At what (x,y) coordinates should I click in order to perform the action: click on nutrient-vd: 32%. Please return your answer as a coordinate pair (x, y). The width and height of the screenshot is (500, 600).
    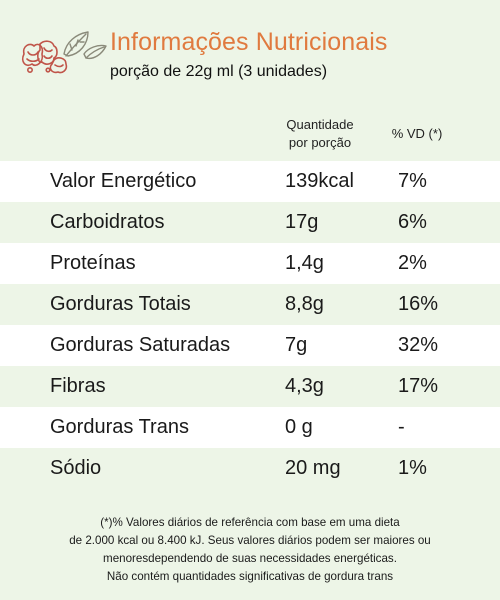
    Looking at the image, I should click on (418, 345).